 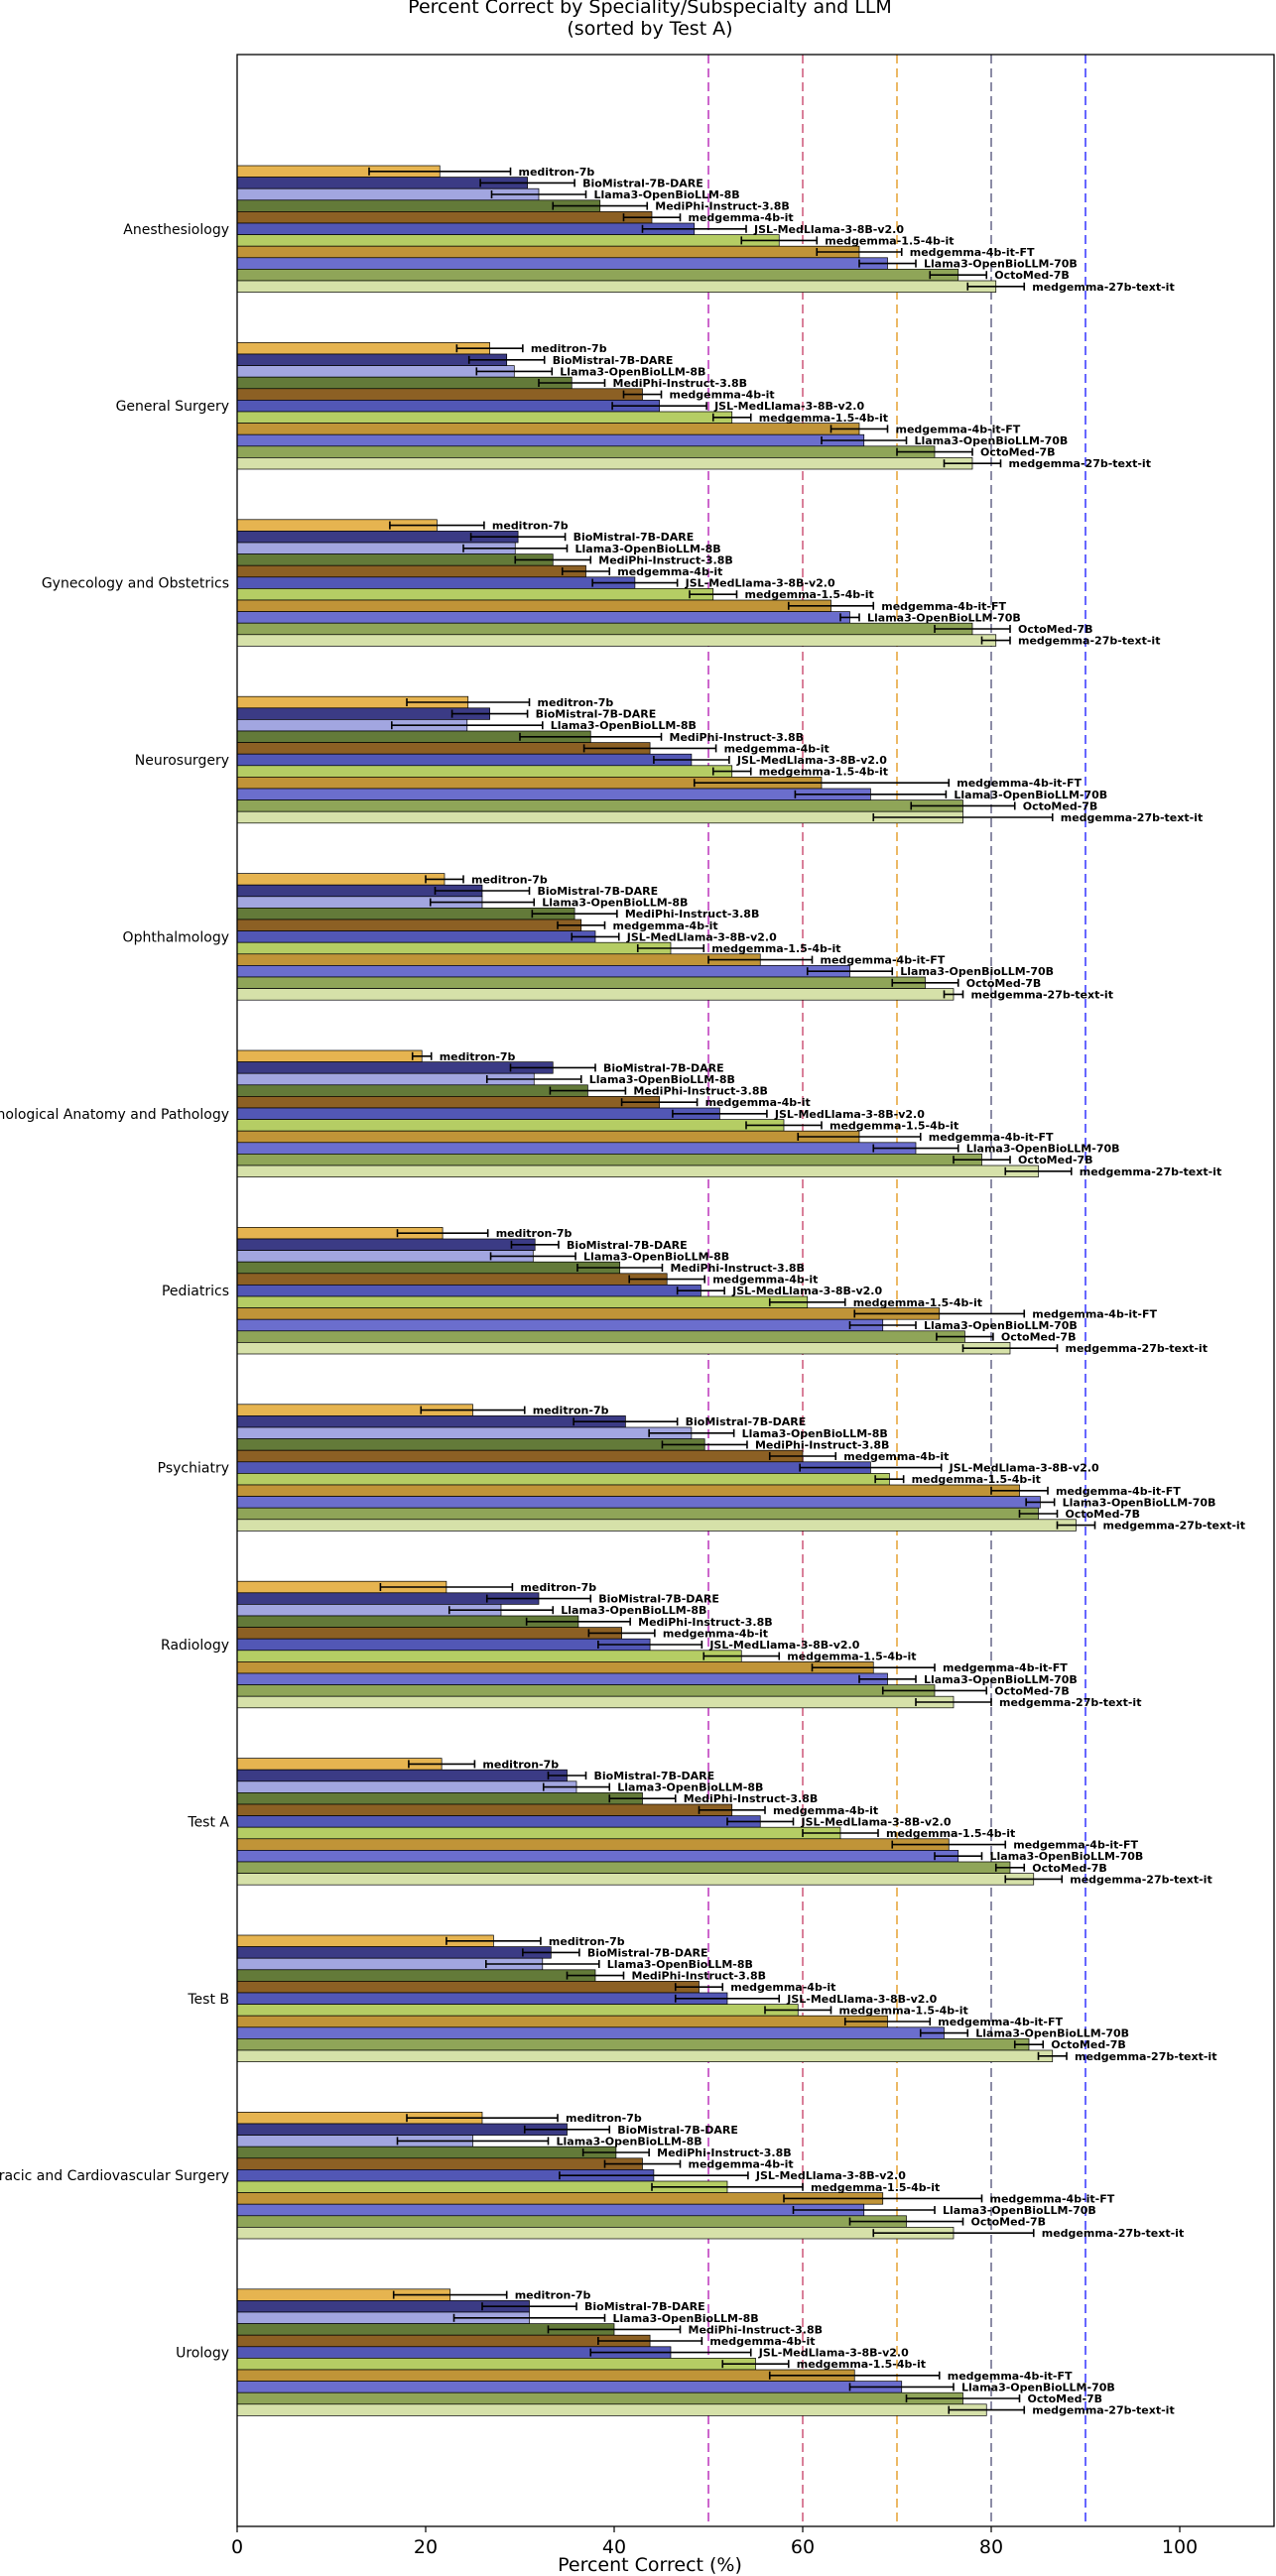 I want to click on category-label: Pediatrics, so click(x=195, y=1291).